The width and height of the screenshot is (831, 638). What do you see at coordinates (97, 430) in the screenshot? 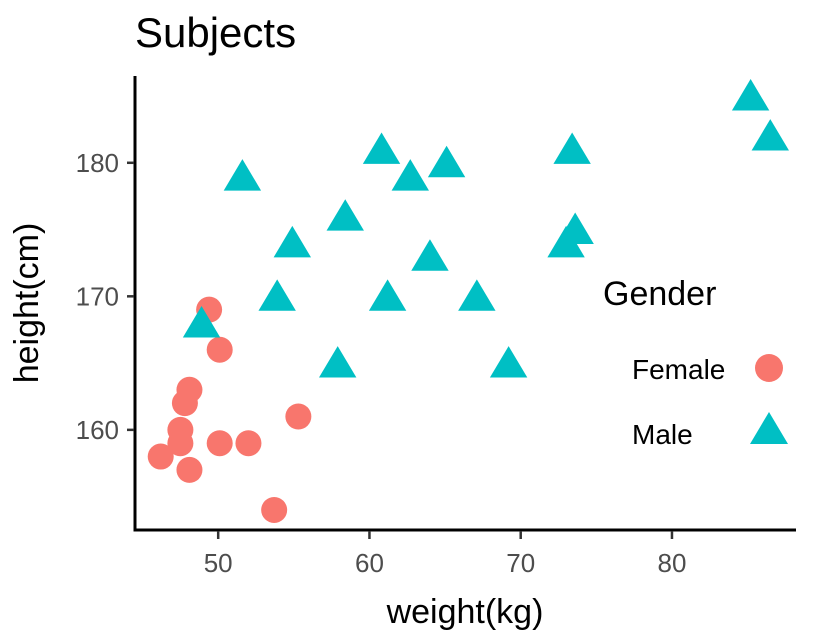
I see `y-tick-label: 160` at bounding box center [97, 430].